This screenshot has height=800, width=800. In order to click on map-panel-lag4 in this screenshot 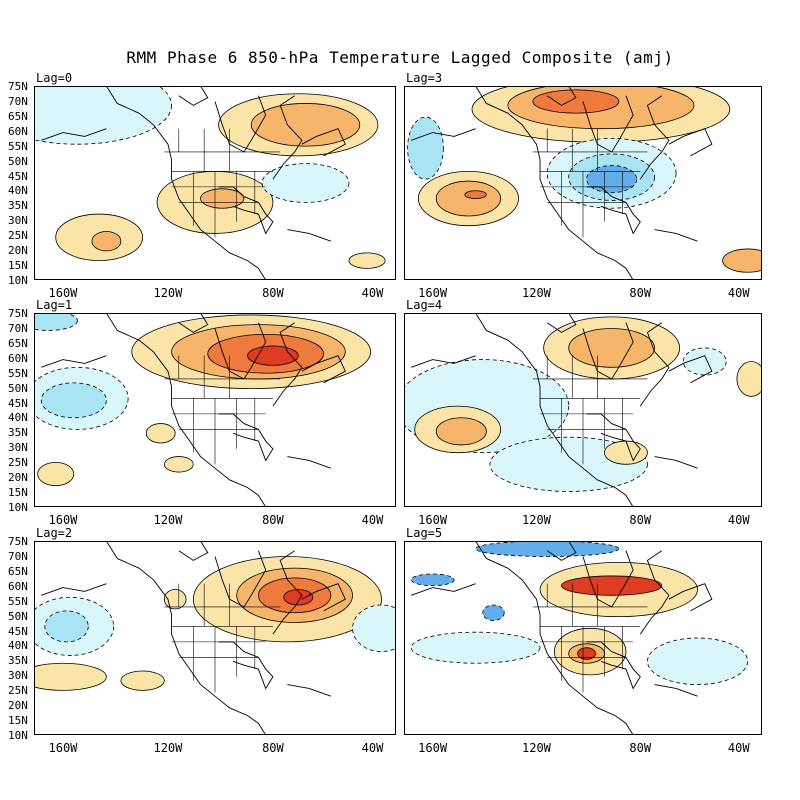, I will do `click(583, 410)`.